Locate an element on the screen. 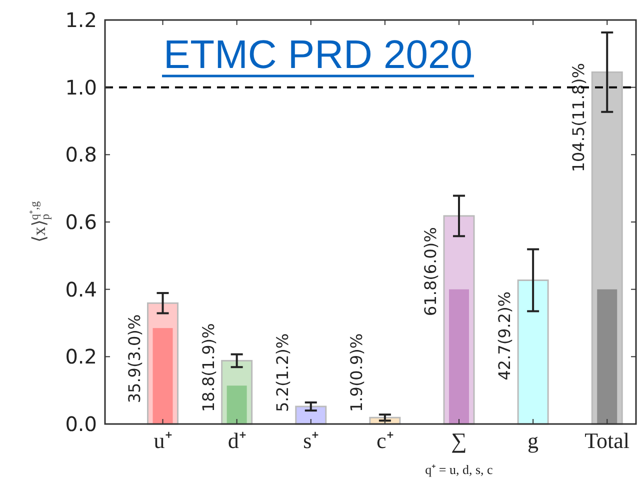 Image resolution: width=641 pixels, height=479 pixels. y-tick-label: 1.2 is located at coordinates (81, 20).